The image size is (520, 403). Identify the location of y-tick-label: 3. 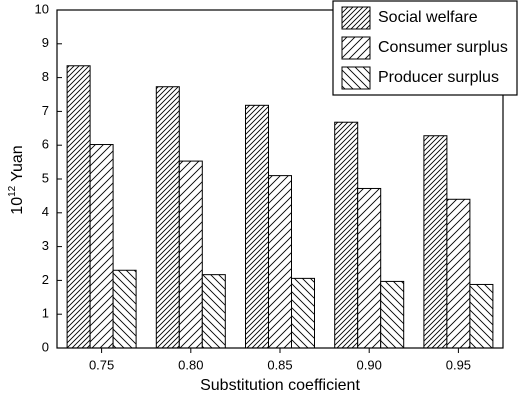
(45, 245).